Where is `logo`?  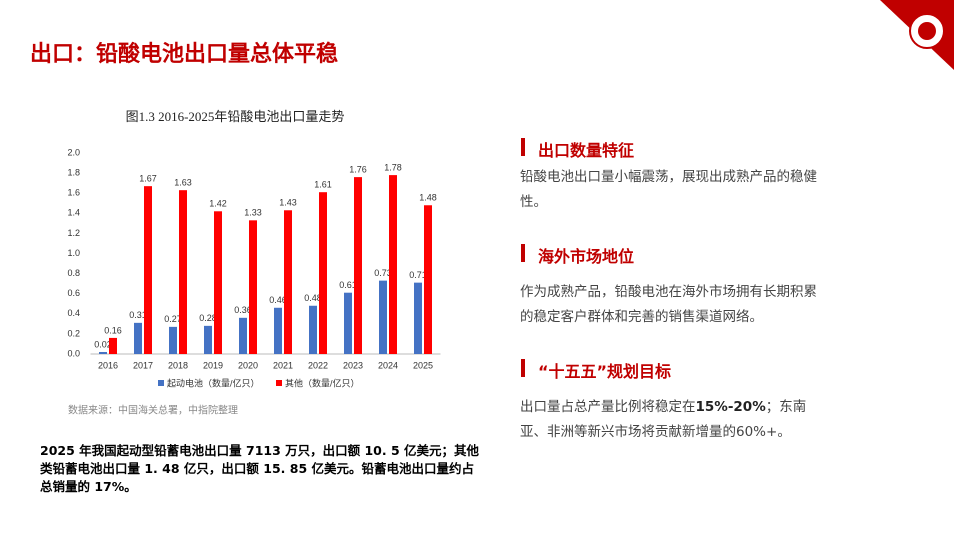
logo is located at coordinates (917, 35).